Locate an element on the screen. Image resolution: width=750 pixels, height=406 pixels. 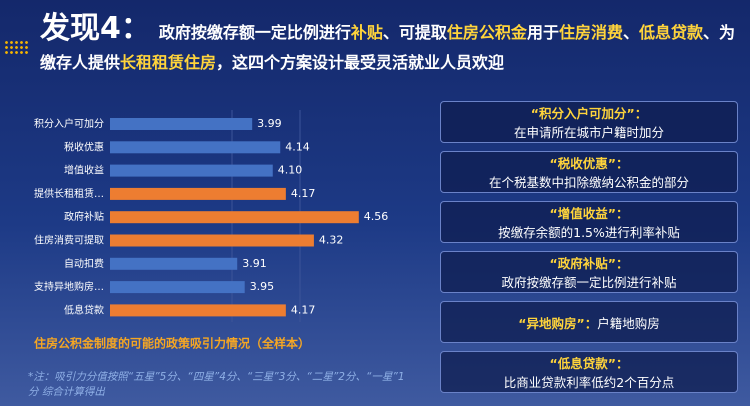
header-text: 住房公积金 is located at coordinates (486, 32).